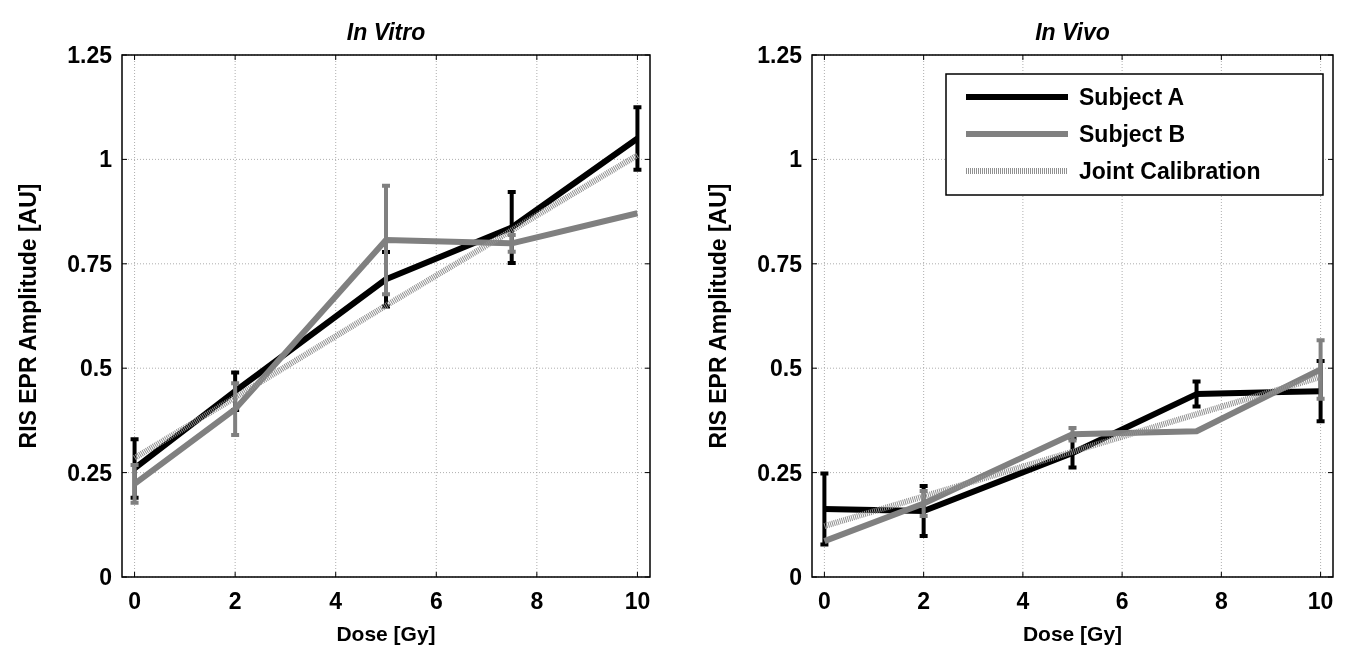 The height and width of the screenshot is (665, 1353). I want to click on legend-label: Joint Calibration, so click(1170, 171).